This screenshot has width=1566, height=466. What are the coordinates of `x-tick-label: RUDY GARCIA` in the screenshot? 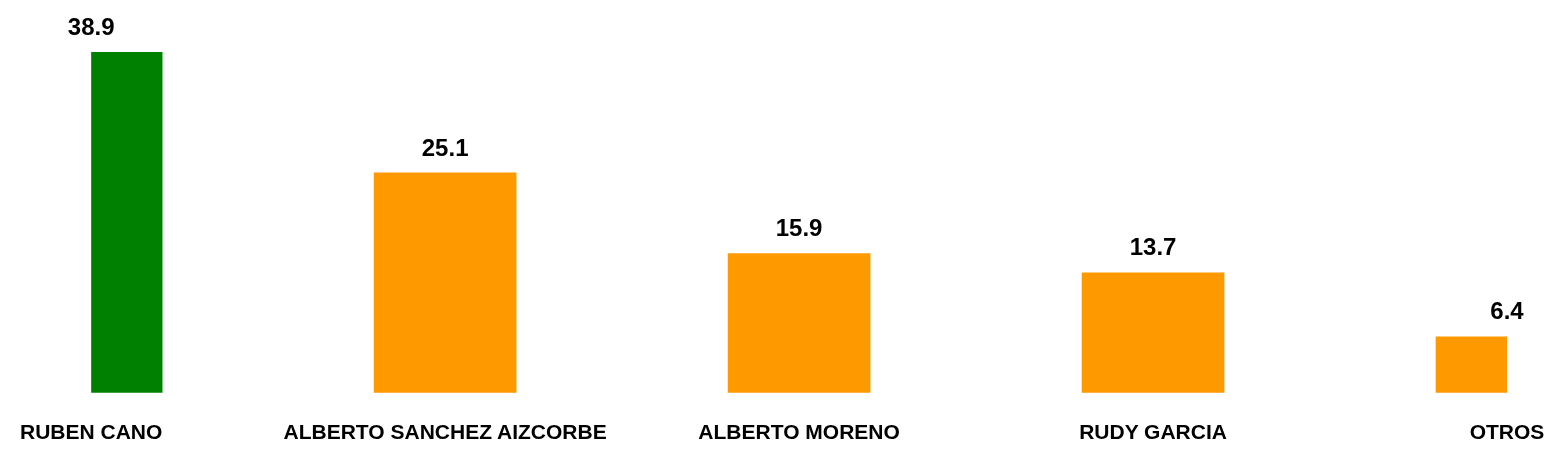 It's located at (1153, 432).